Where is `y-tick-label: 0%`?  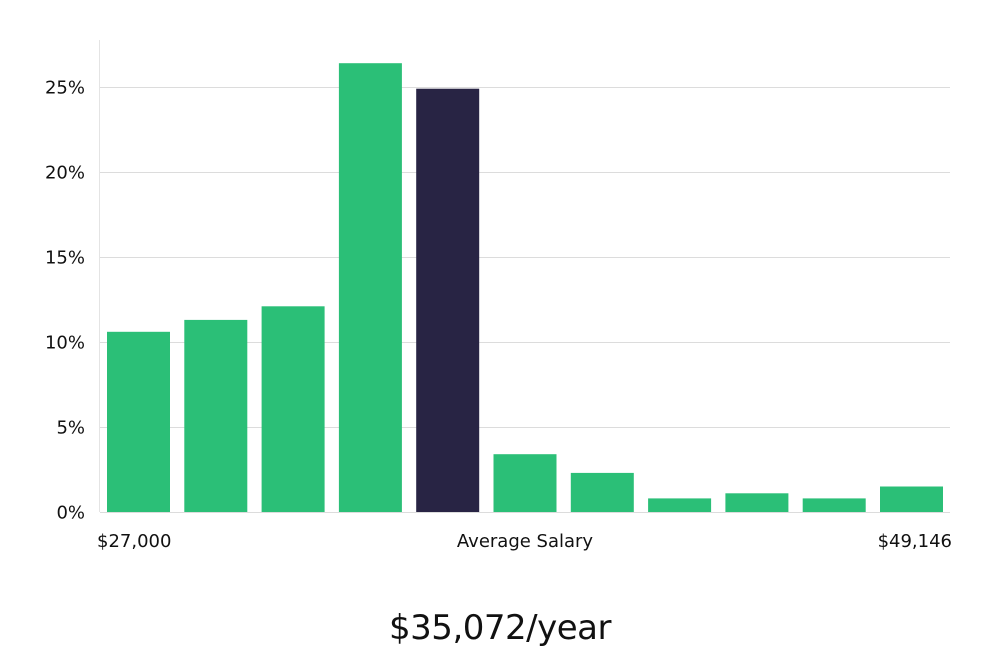
y-tick-label: 0% is located at coordinates (70, 513).